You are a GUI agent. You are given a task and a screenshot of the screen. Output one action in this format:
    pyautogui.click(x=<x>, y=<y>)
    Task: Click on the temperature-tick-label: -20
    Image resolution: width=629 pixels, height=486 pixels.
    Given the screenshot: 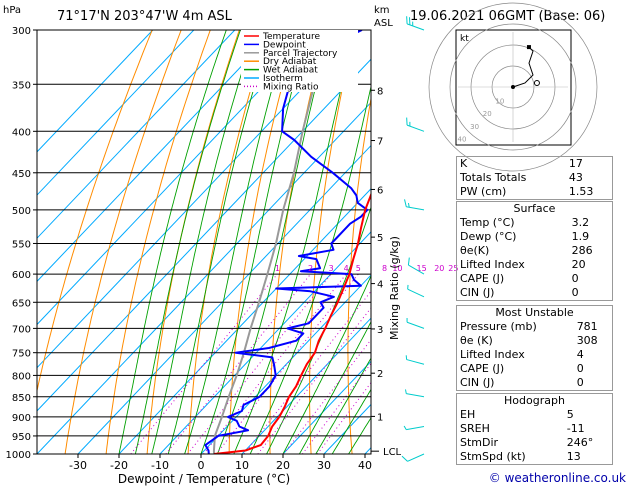 What is the action you would take?
    pyautogui.click(x=119, y=465)
    